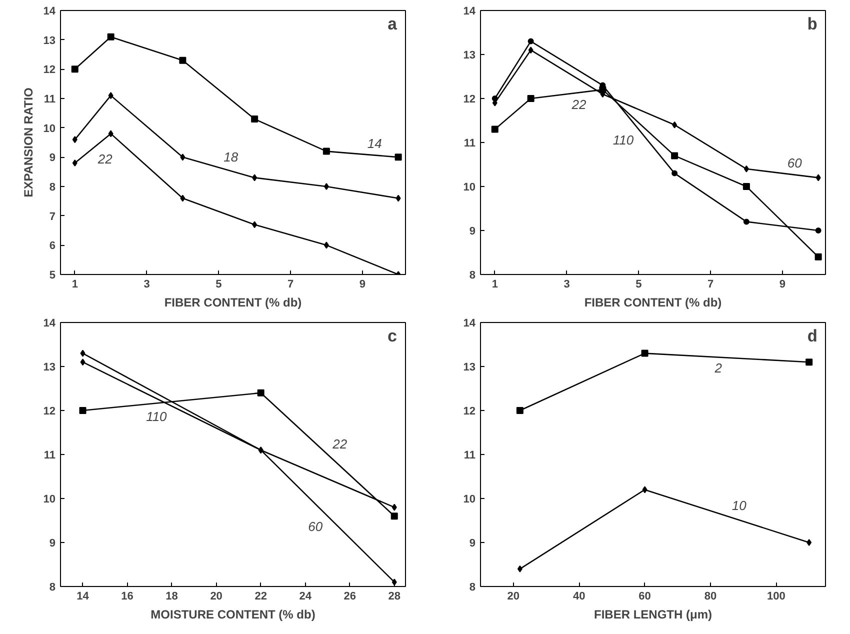 The width and height of the screenshot is (850, 634). Describe the element at coordinates (718, 368) in the screenshot. I see `series-label: 2` at that location.